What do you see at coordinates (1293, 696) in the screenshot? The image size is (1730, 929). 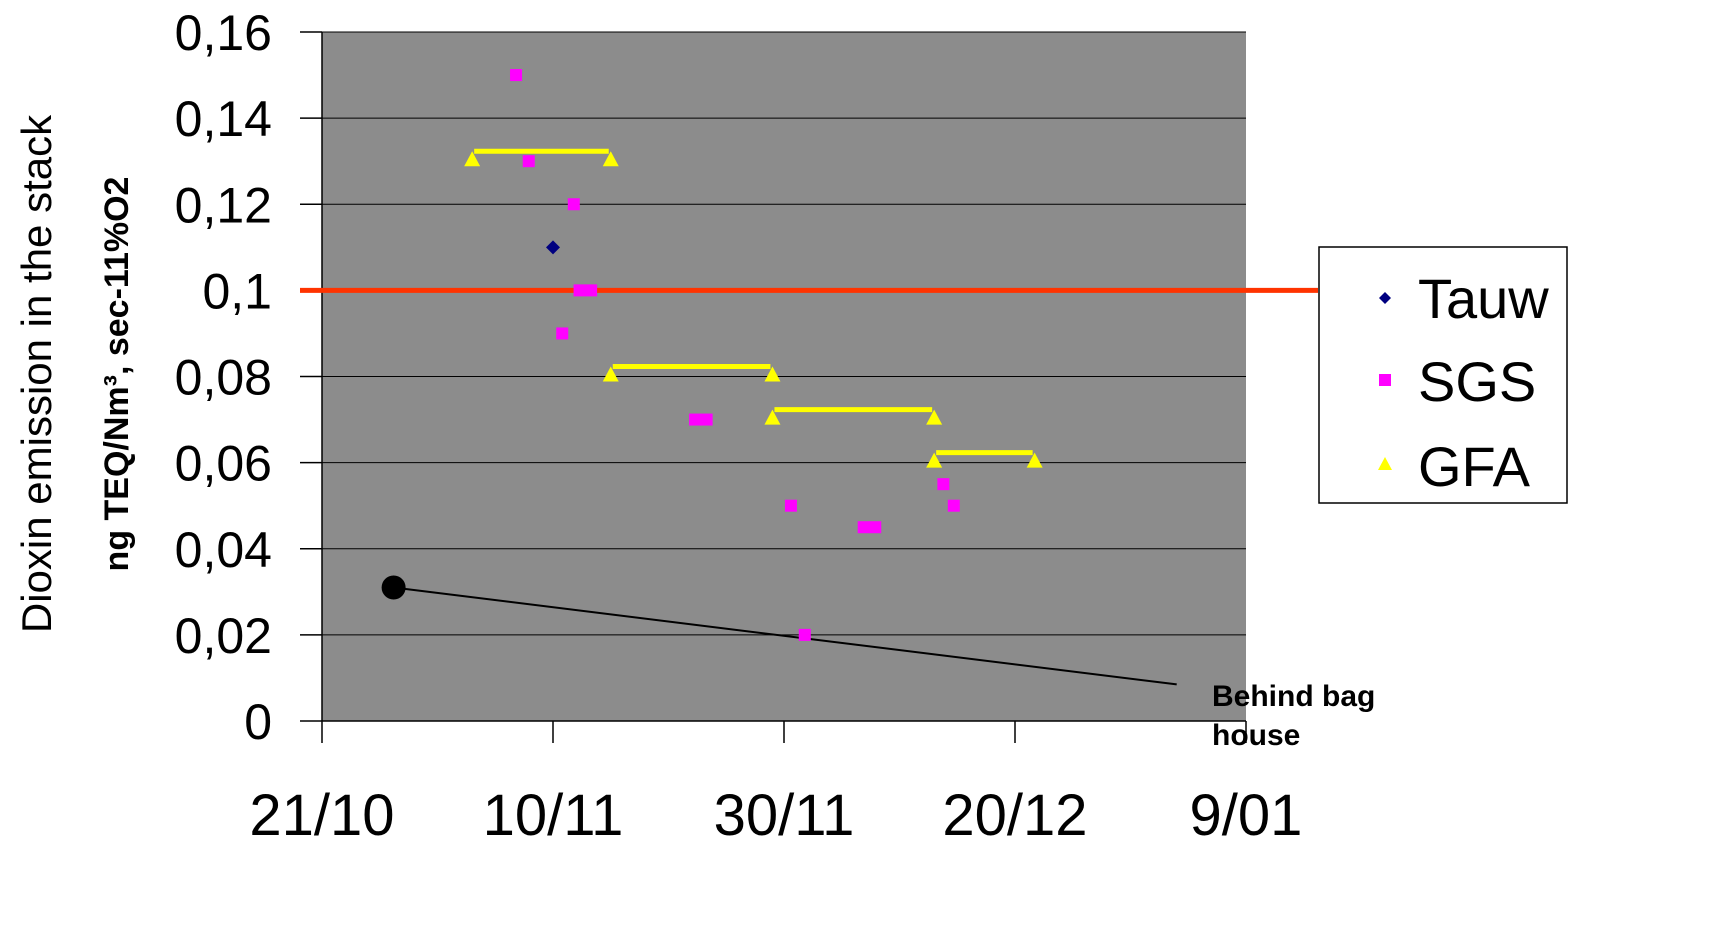 I see `annotation-line1: Behind bag` at bounding box center [1293, 696].